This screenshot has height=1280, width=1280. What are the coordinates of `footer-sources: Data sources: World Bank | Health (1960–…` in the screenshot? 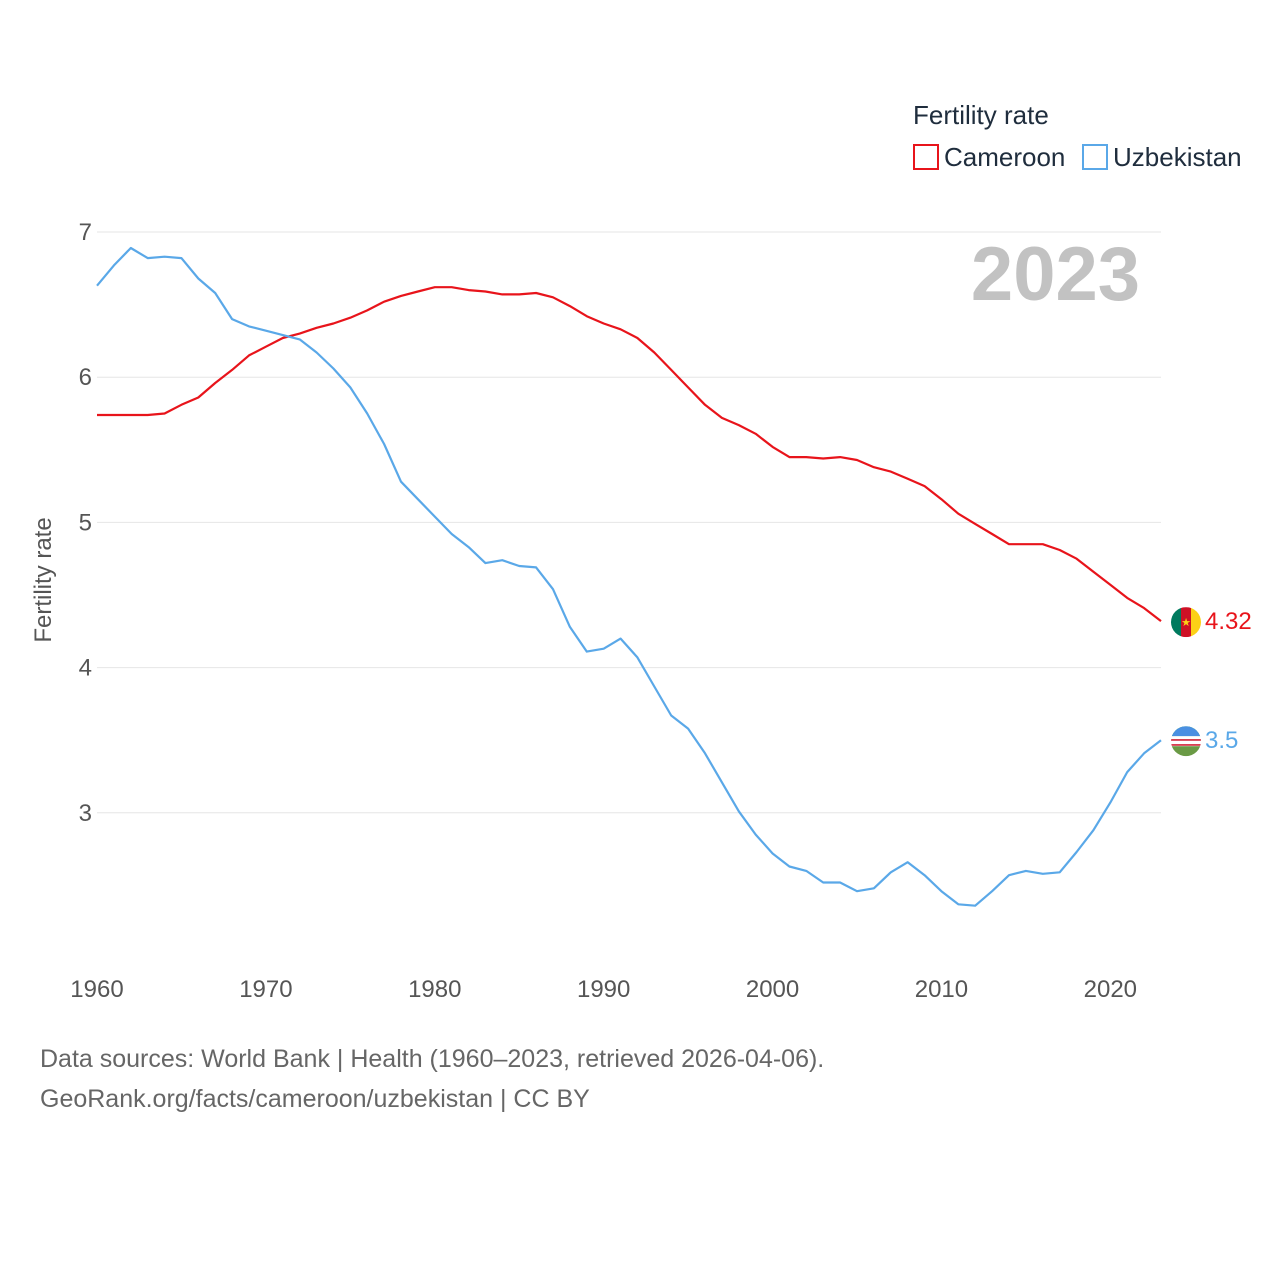 It's located at (432, 1059).